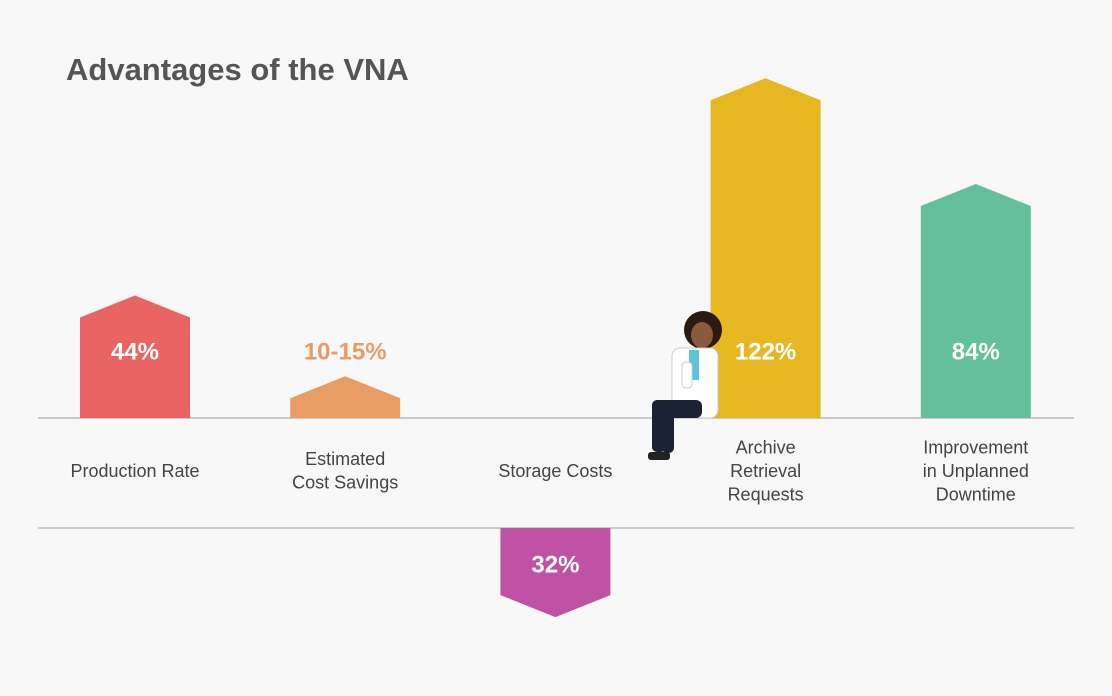 Image resolution: width=1112 pixels, height=696 pixels. I want to click on value-label: 10-15%, so click(345, 351).